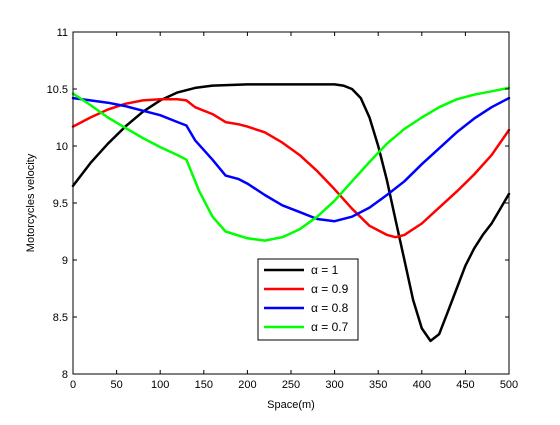 This screenshot has height=425, width=560. What do you see at coordinates (62, 33) in the screenshot?
I see `y-tick-label: 11` at bounding box center [62, 33].